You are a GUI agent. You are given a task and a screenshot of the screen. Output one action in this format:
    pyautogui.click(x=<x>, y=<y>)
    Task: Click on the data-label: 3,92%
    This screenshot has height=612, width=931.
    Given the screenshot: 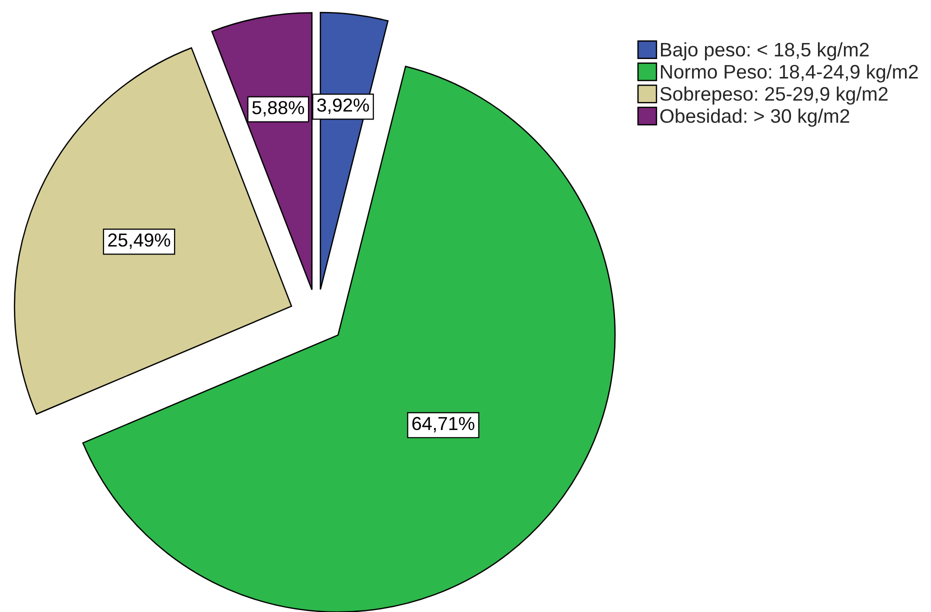 What is the action you would take?
    pyautogui.click(x=343, y=106)
    